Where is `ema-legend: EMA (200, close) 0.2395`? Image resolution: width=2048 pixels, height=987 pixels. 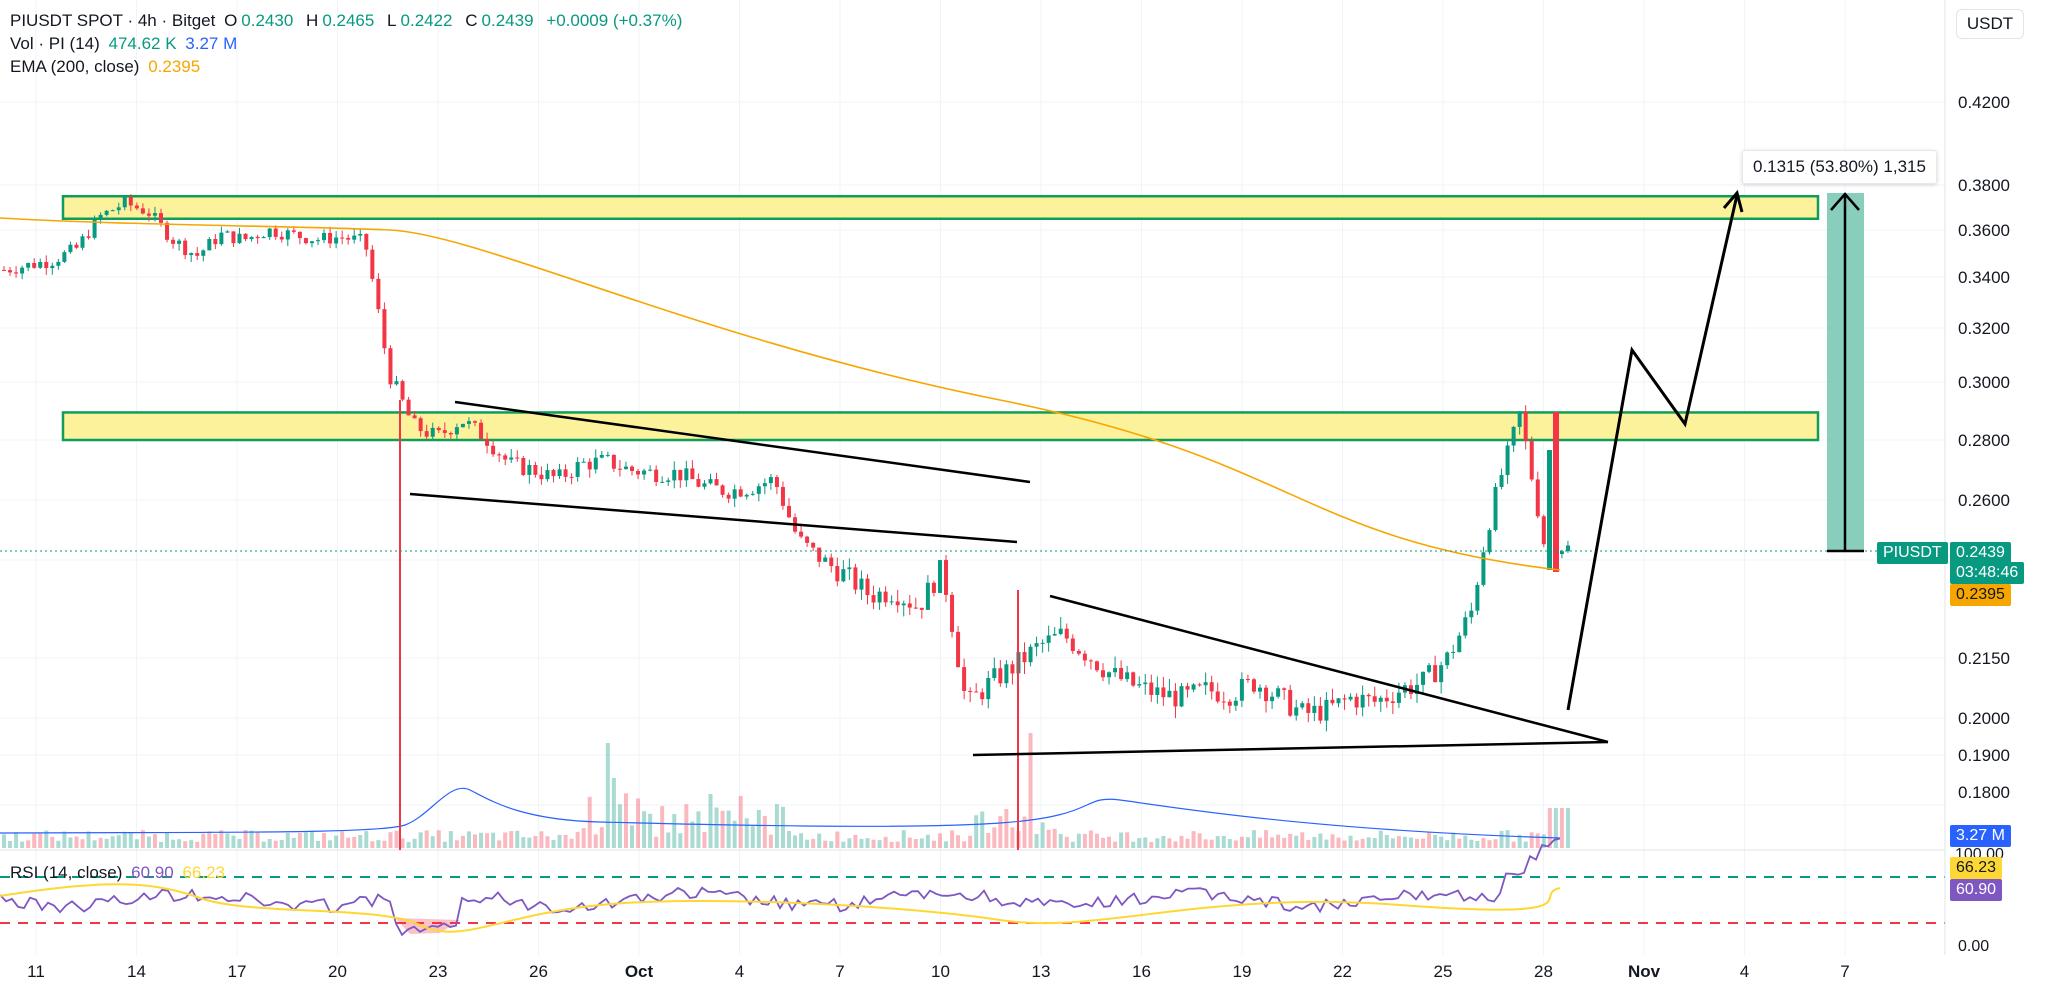
ema-legend: EMA (200, close) 0.2395 is located at coordinates (107, 67).